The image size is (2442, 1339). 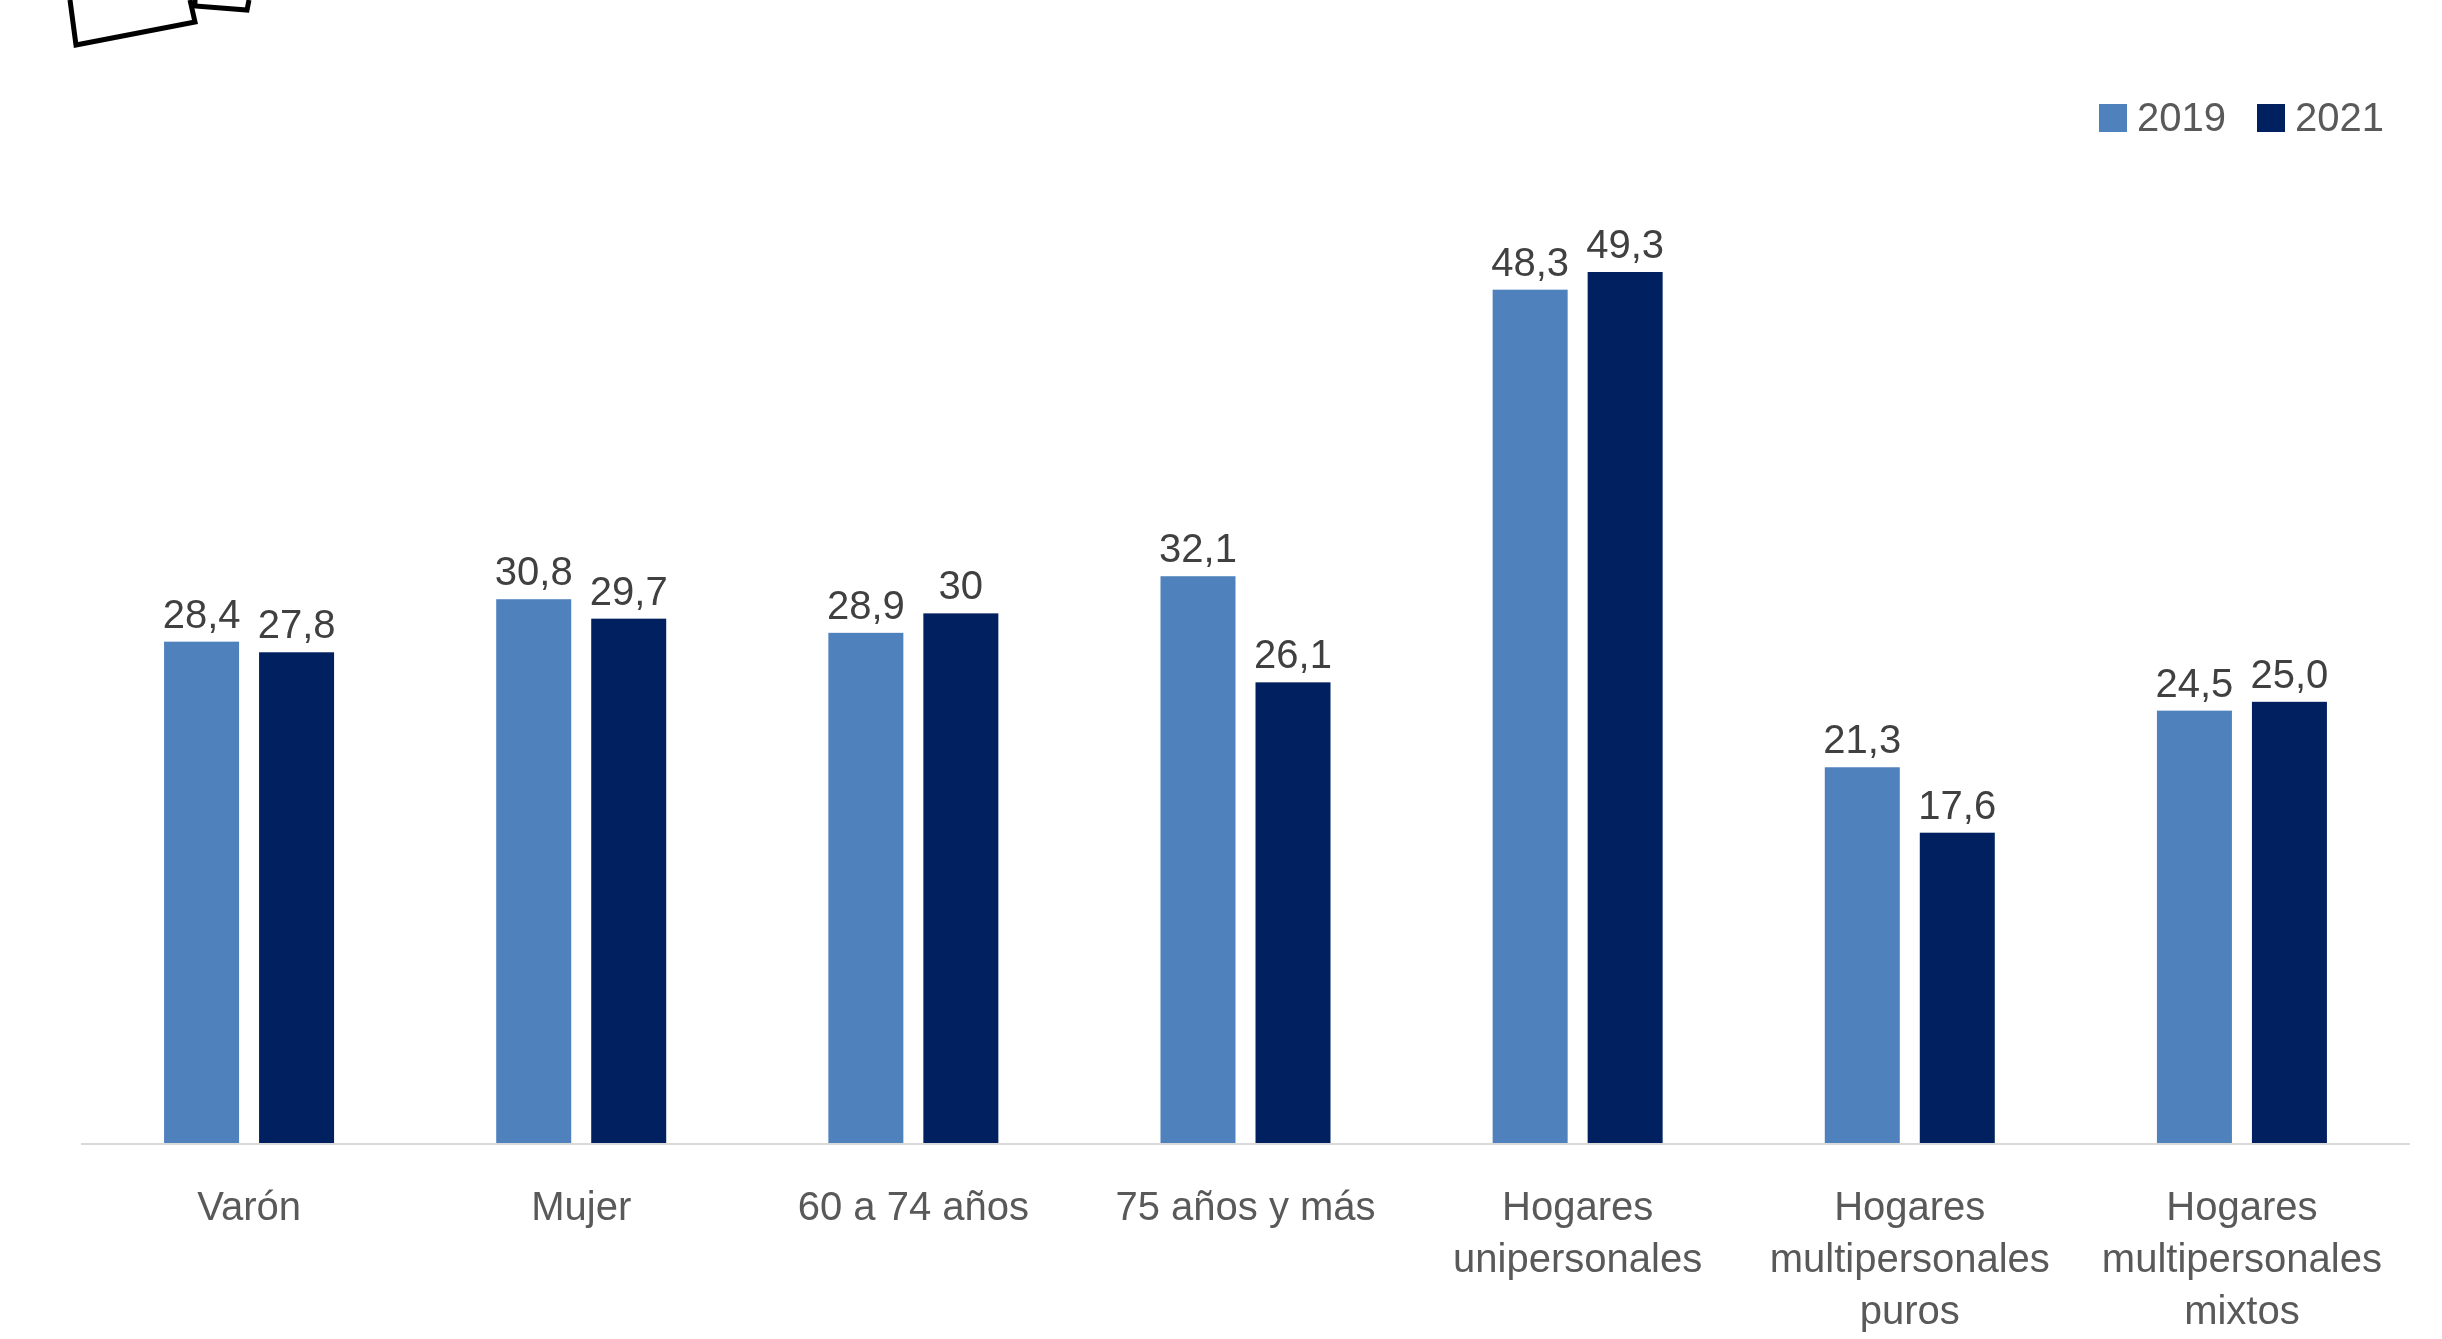 What do you see at coordinates (533, 571) in the screenshot?
I see `data-label: 30,8` at bounding box center [533, 571].